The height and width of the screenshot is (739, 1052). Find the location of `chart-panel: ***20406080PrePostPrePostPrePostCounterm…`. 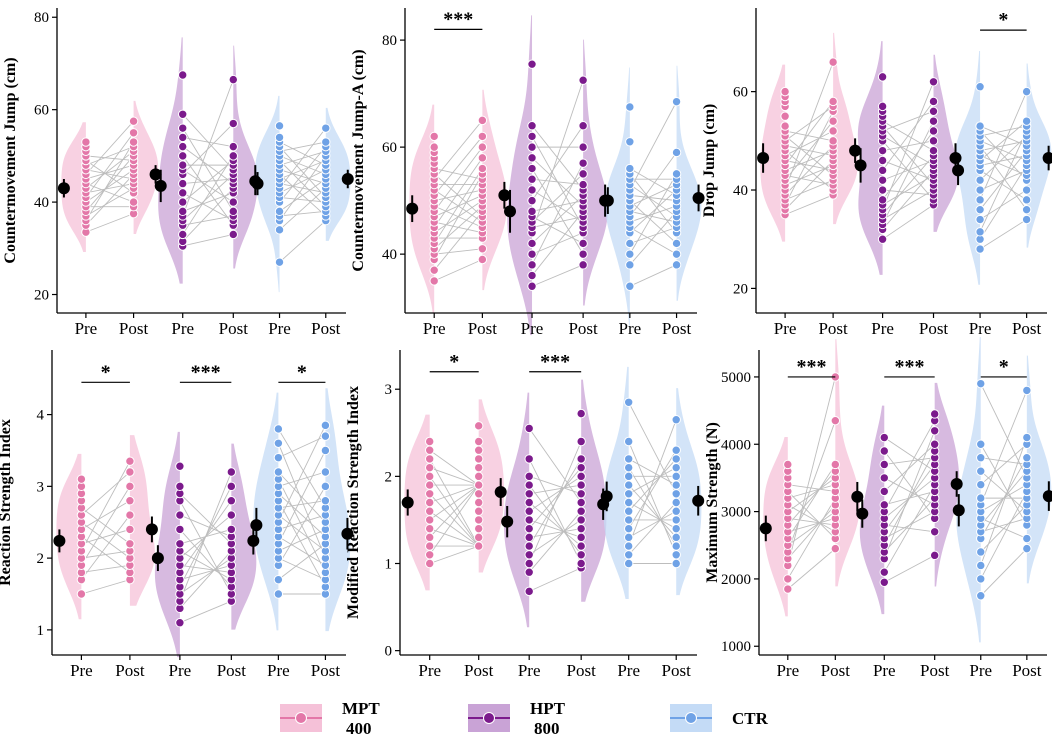

chart-panel: ***20406080PrePostPrePostPrePostCounterm… is located at coordinates (178, 173).